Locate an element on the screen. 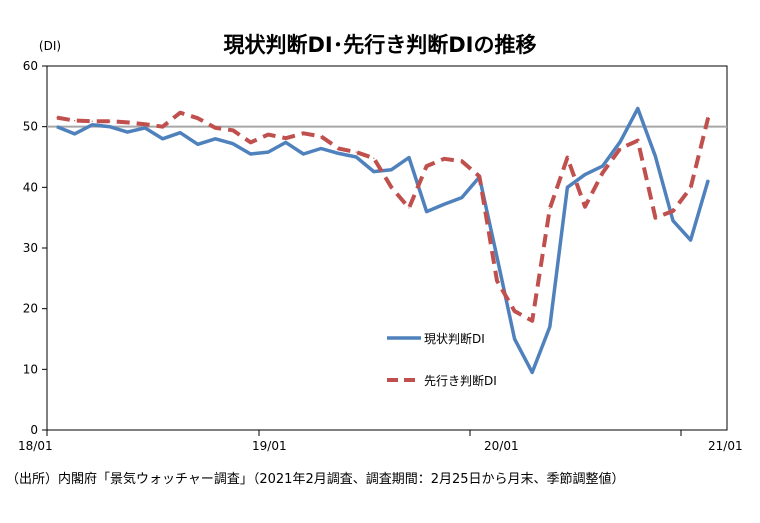  legend-label-1: 先行き判断DI is located at coordinates (460, 380).